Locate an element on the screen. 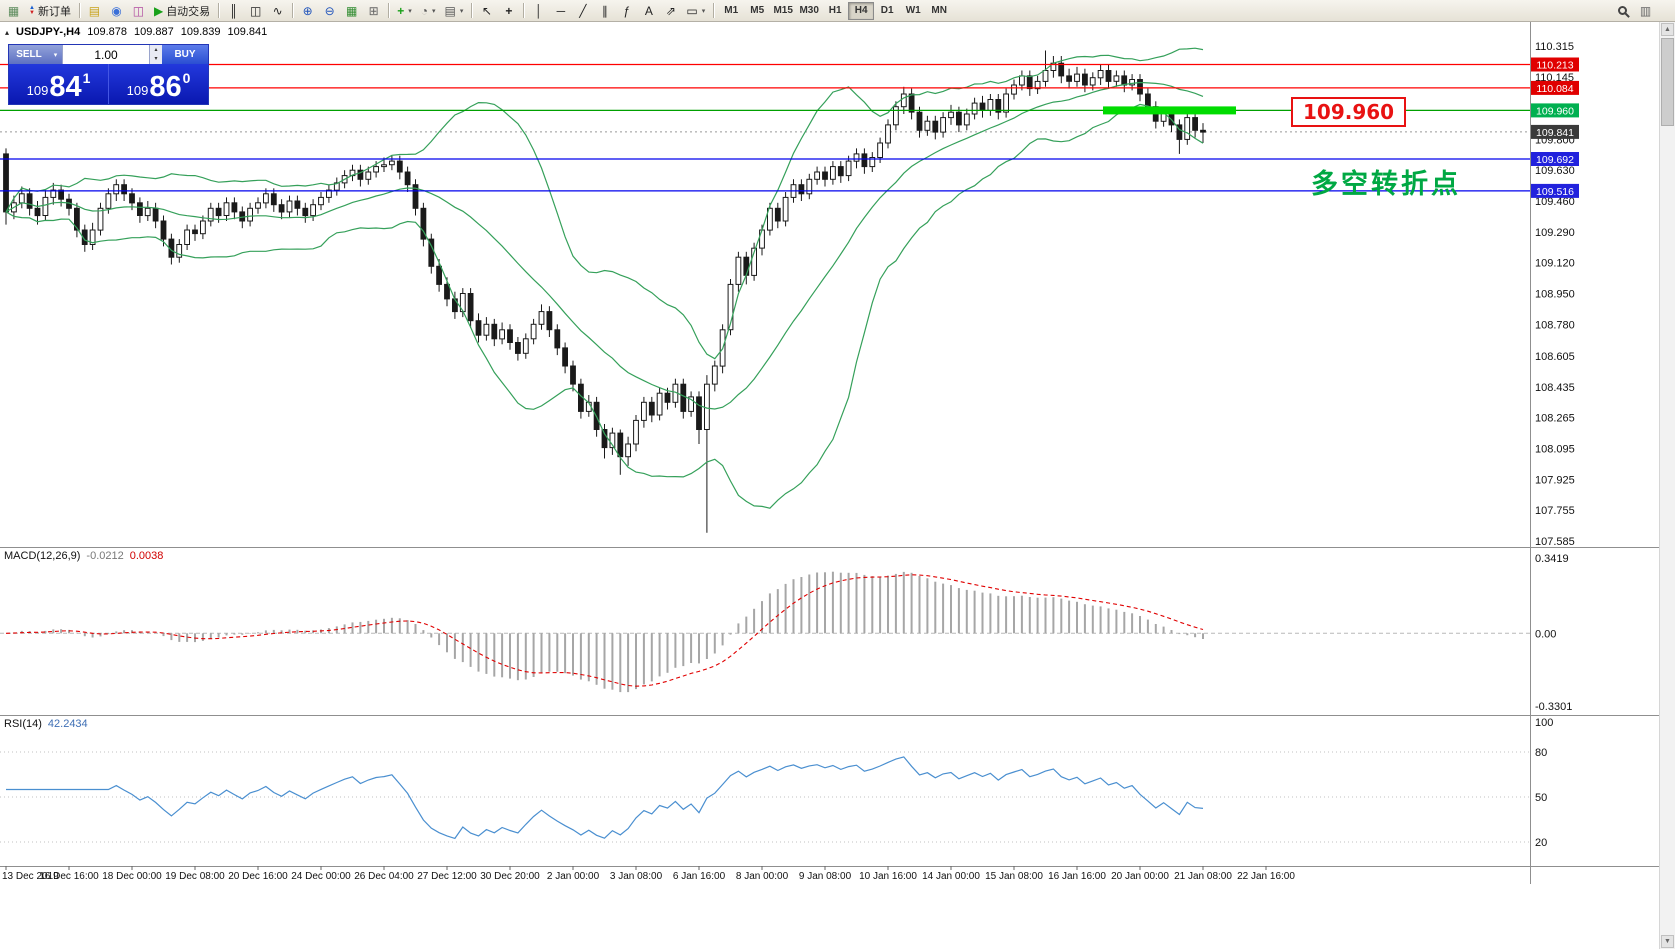 The height and width of the screenshot is (949, 1675). arrows-tool-button: ⇗ is located at coordinates (670, 11).